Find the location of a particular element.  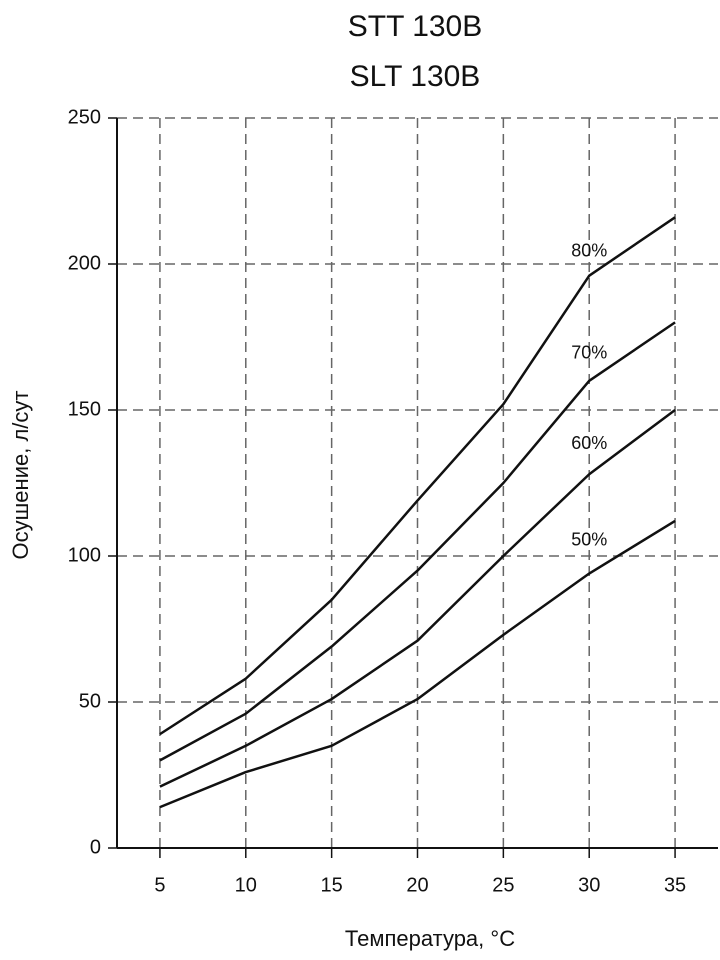

series-label: 50% is located at coordinates (589, 539).